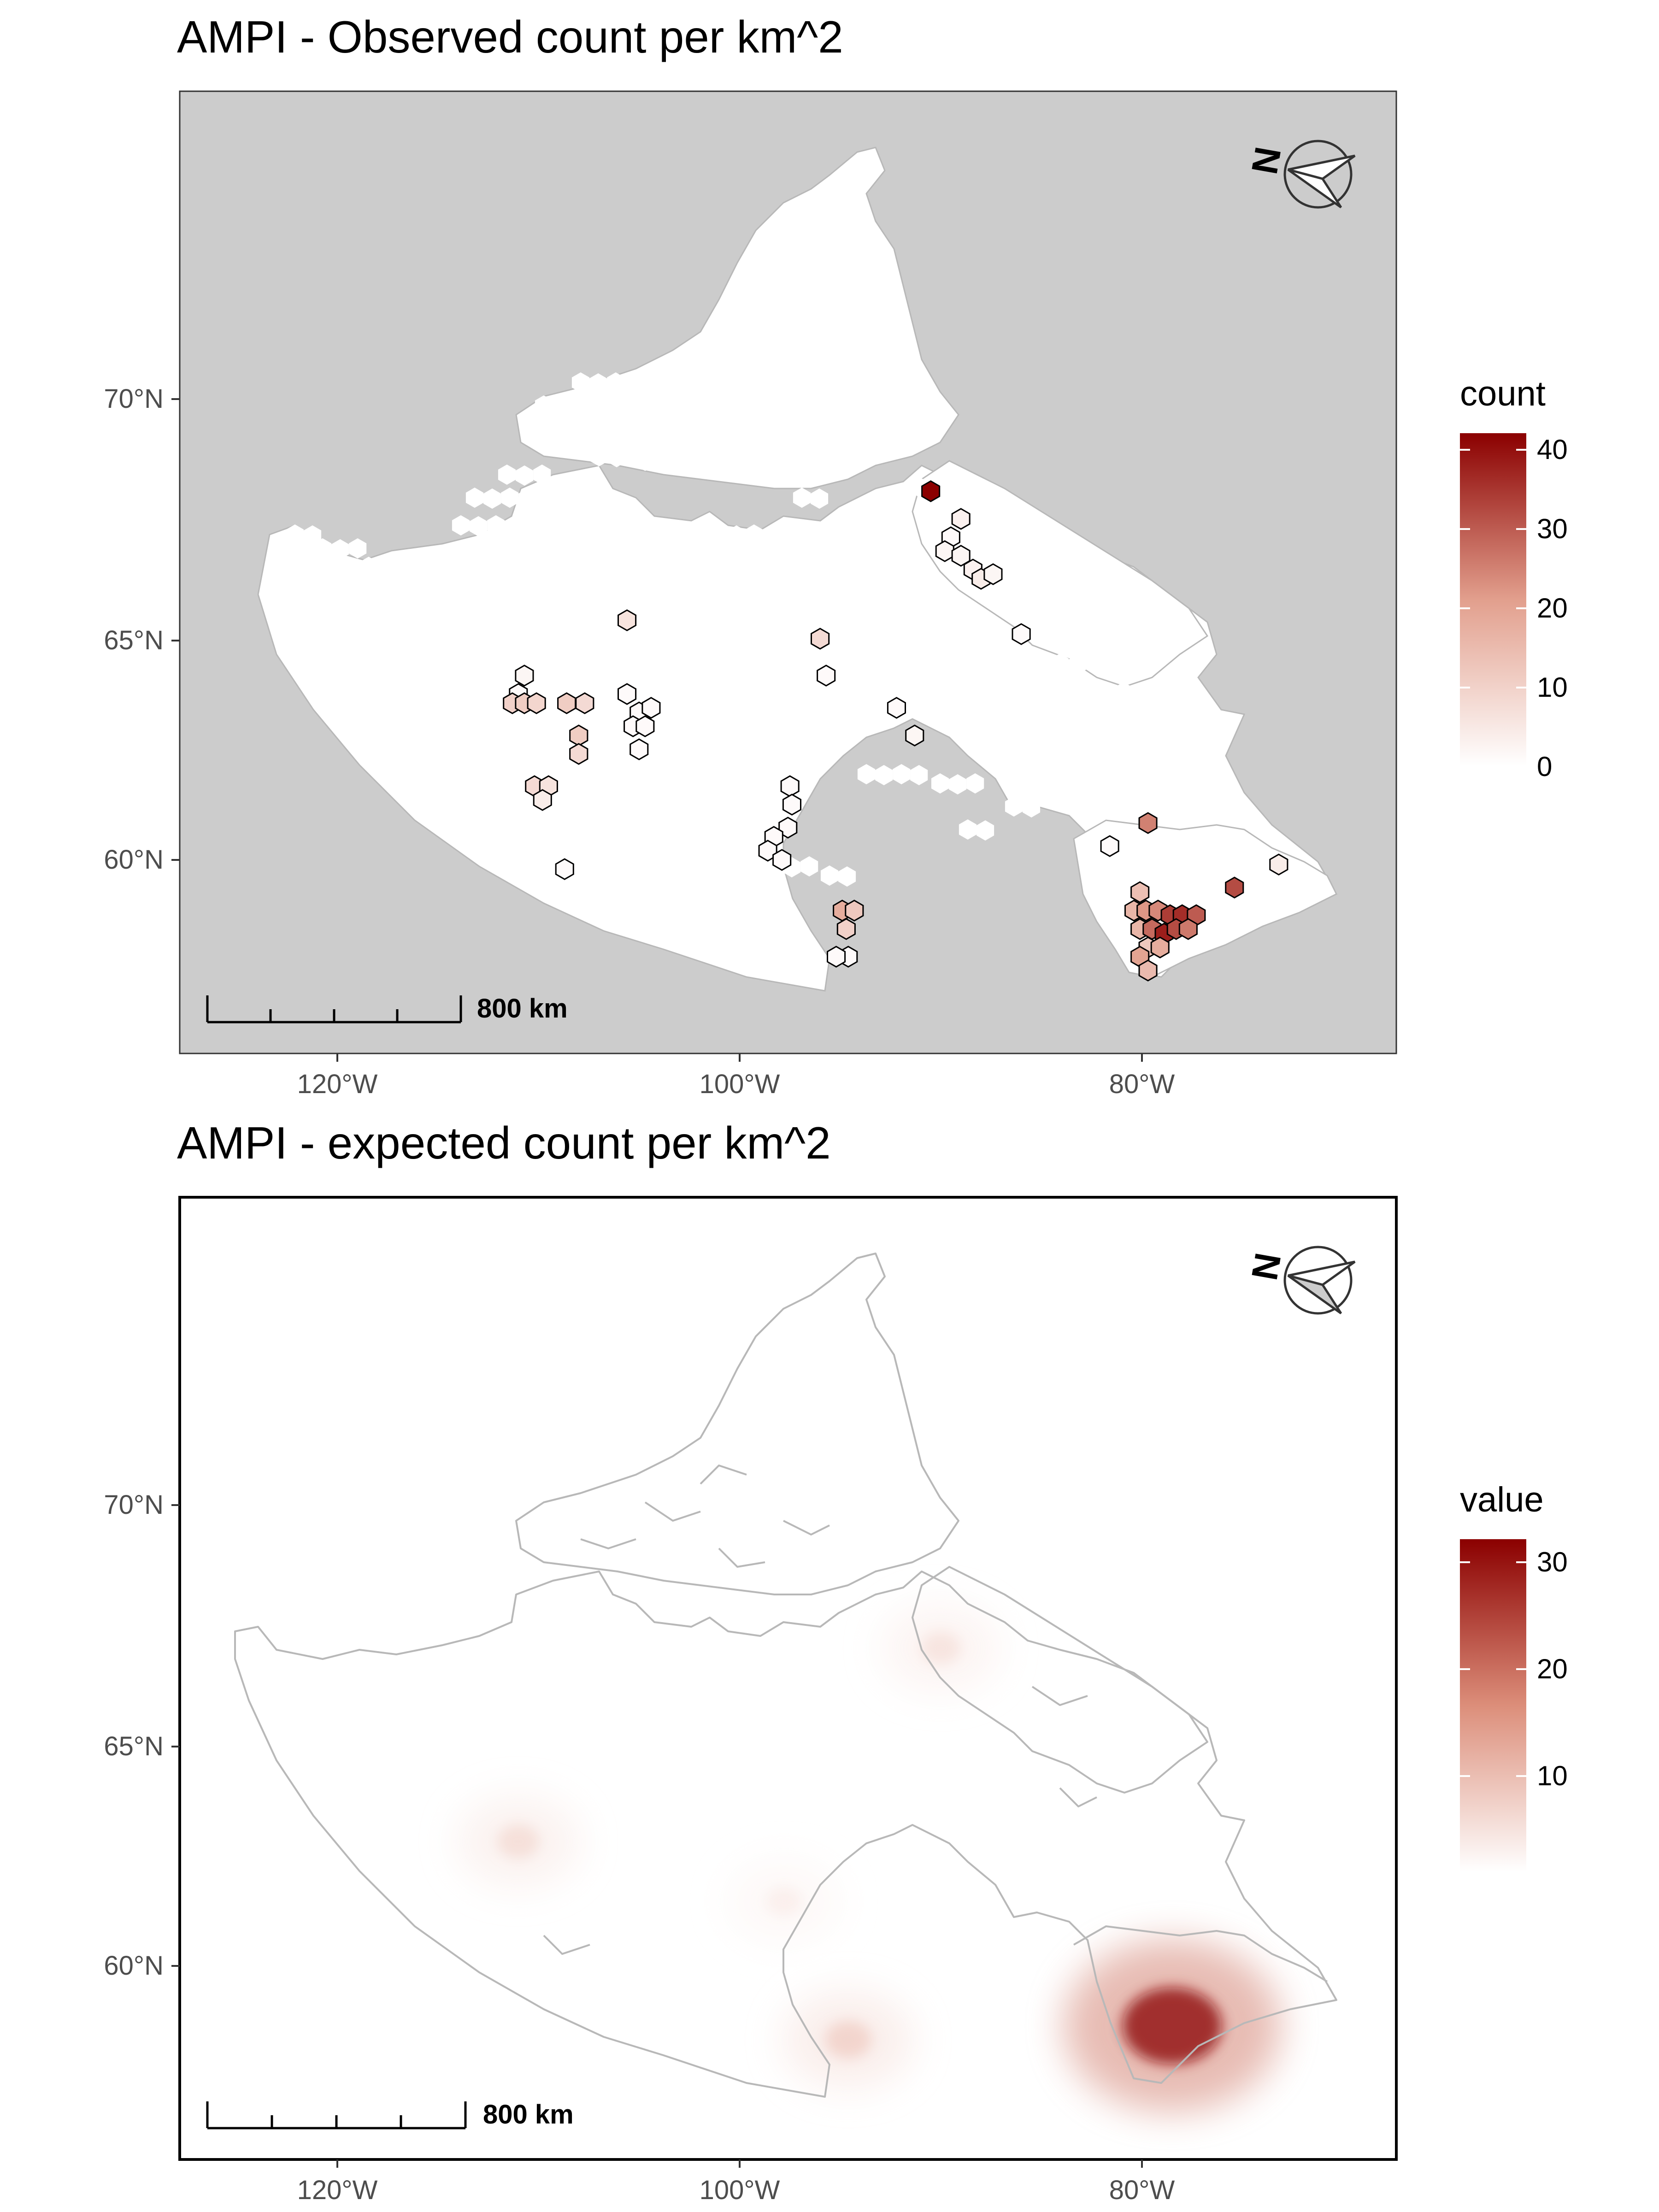  What do you see at coordinates (134, 1966) in the screenshot?
I see `lat-label: 60°N` at bounding box center [134, 1966].